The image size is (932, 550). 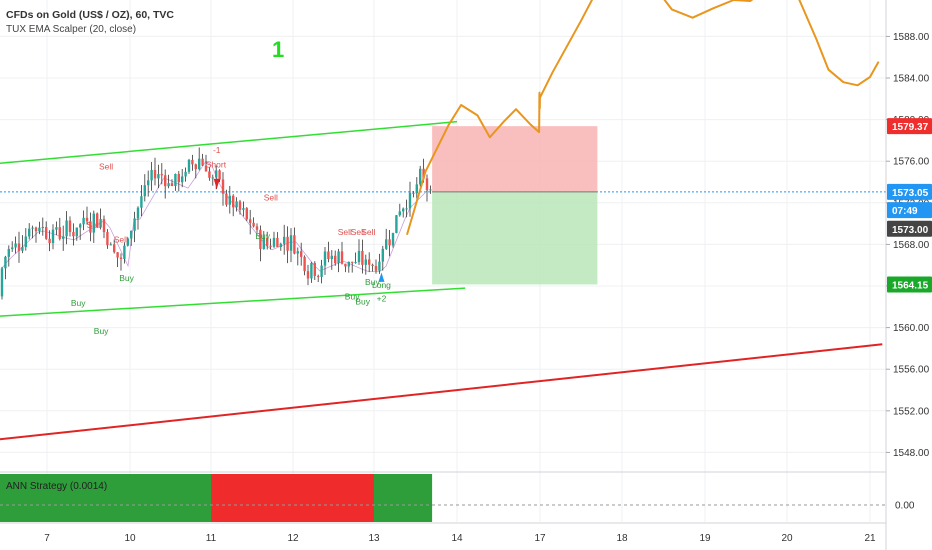 I want to click on position-zones, so click(x=515, y=205).